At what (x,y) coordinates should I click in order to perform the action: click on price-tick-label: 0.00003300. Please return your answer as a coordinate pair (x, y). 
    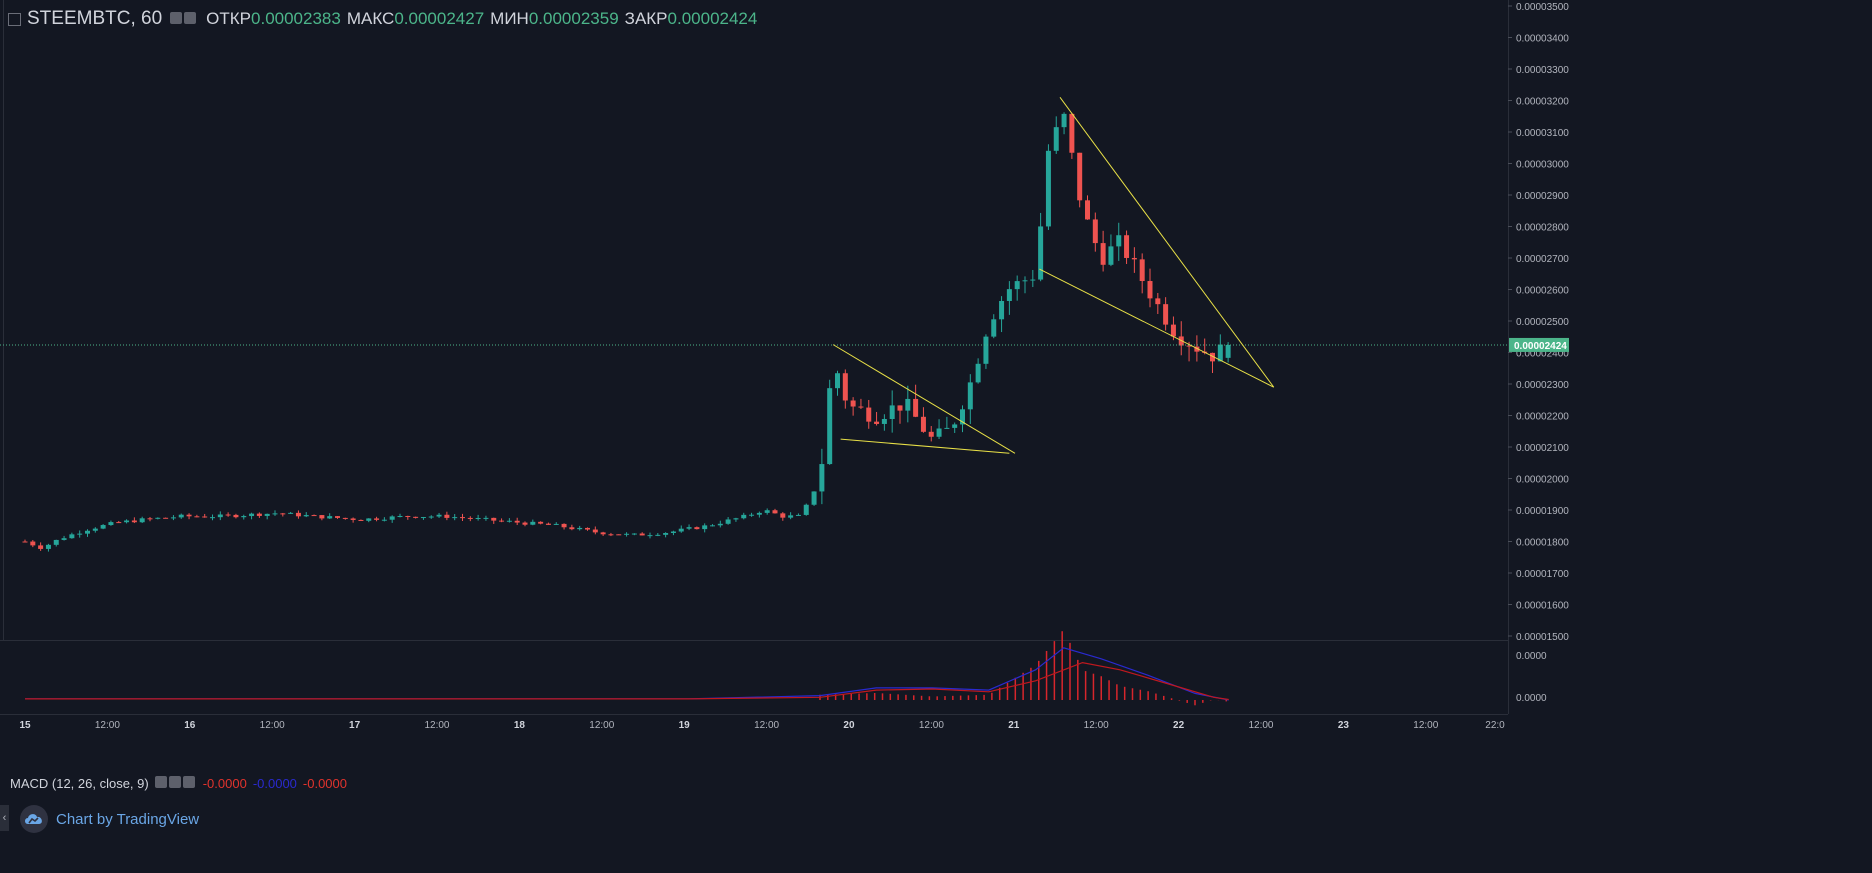
    Looking at the image, I should click on (1542, 70).